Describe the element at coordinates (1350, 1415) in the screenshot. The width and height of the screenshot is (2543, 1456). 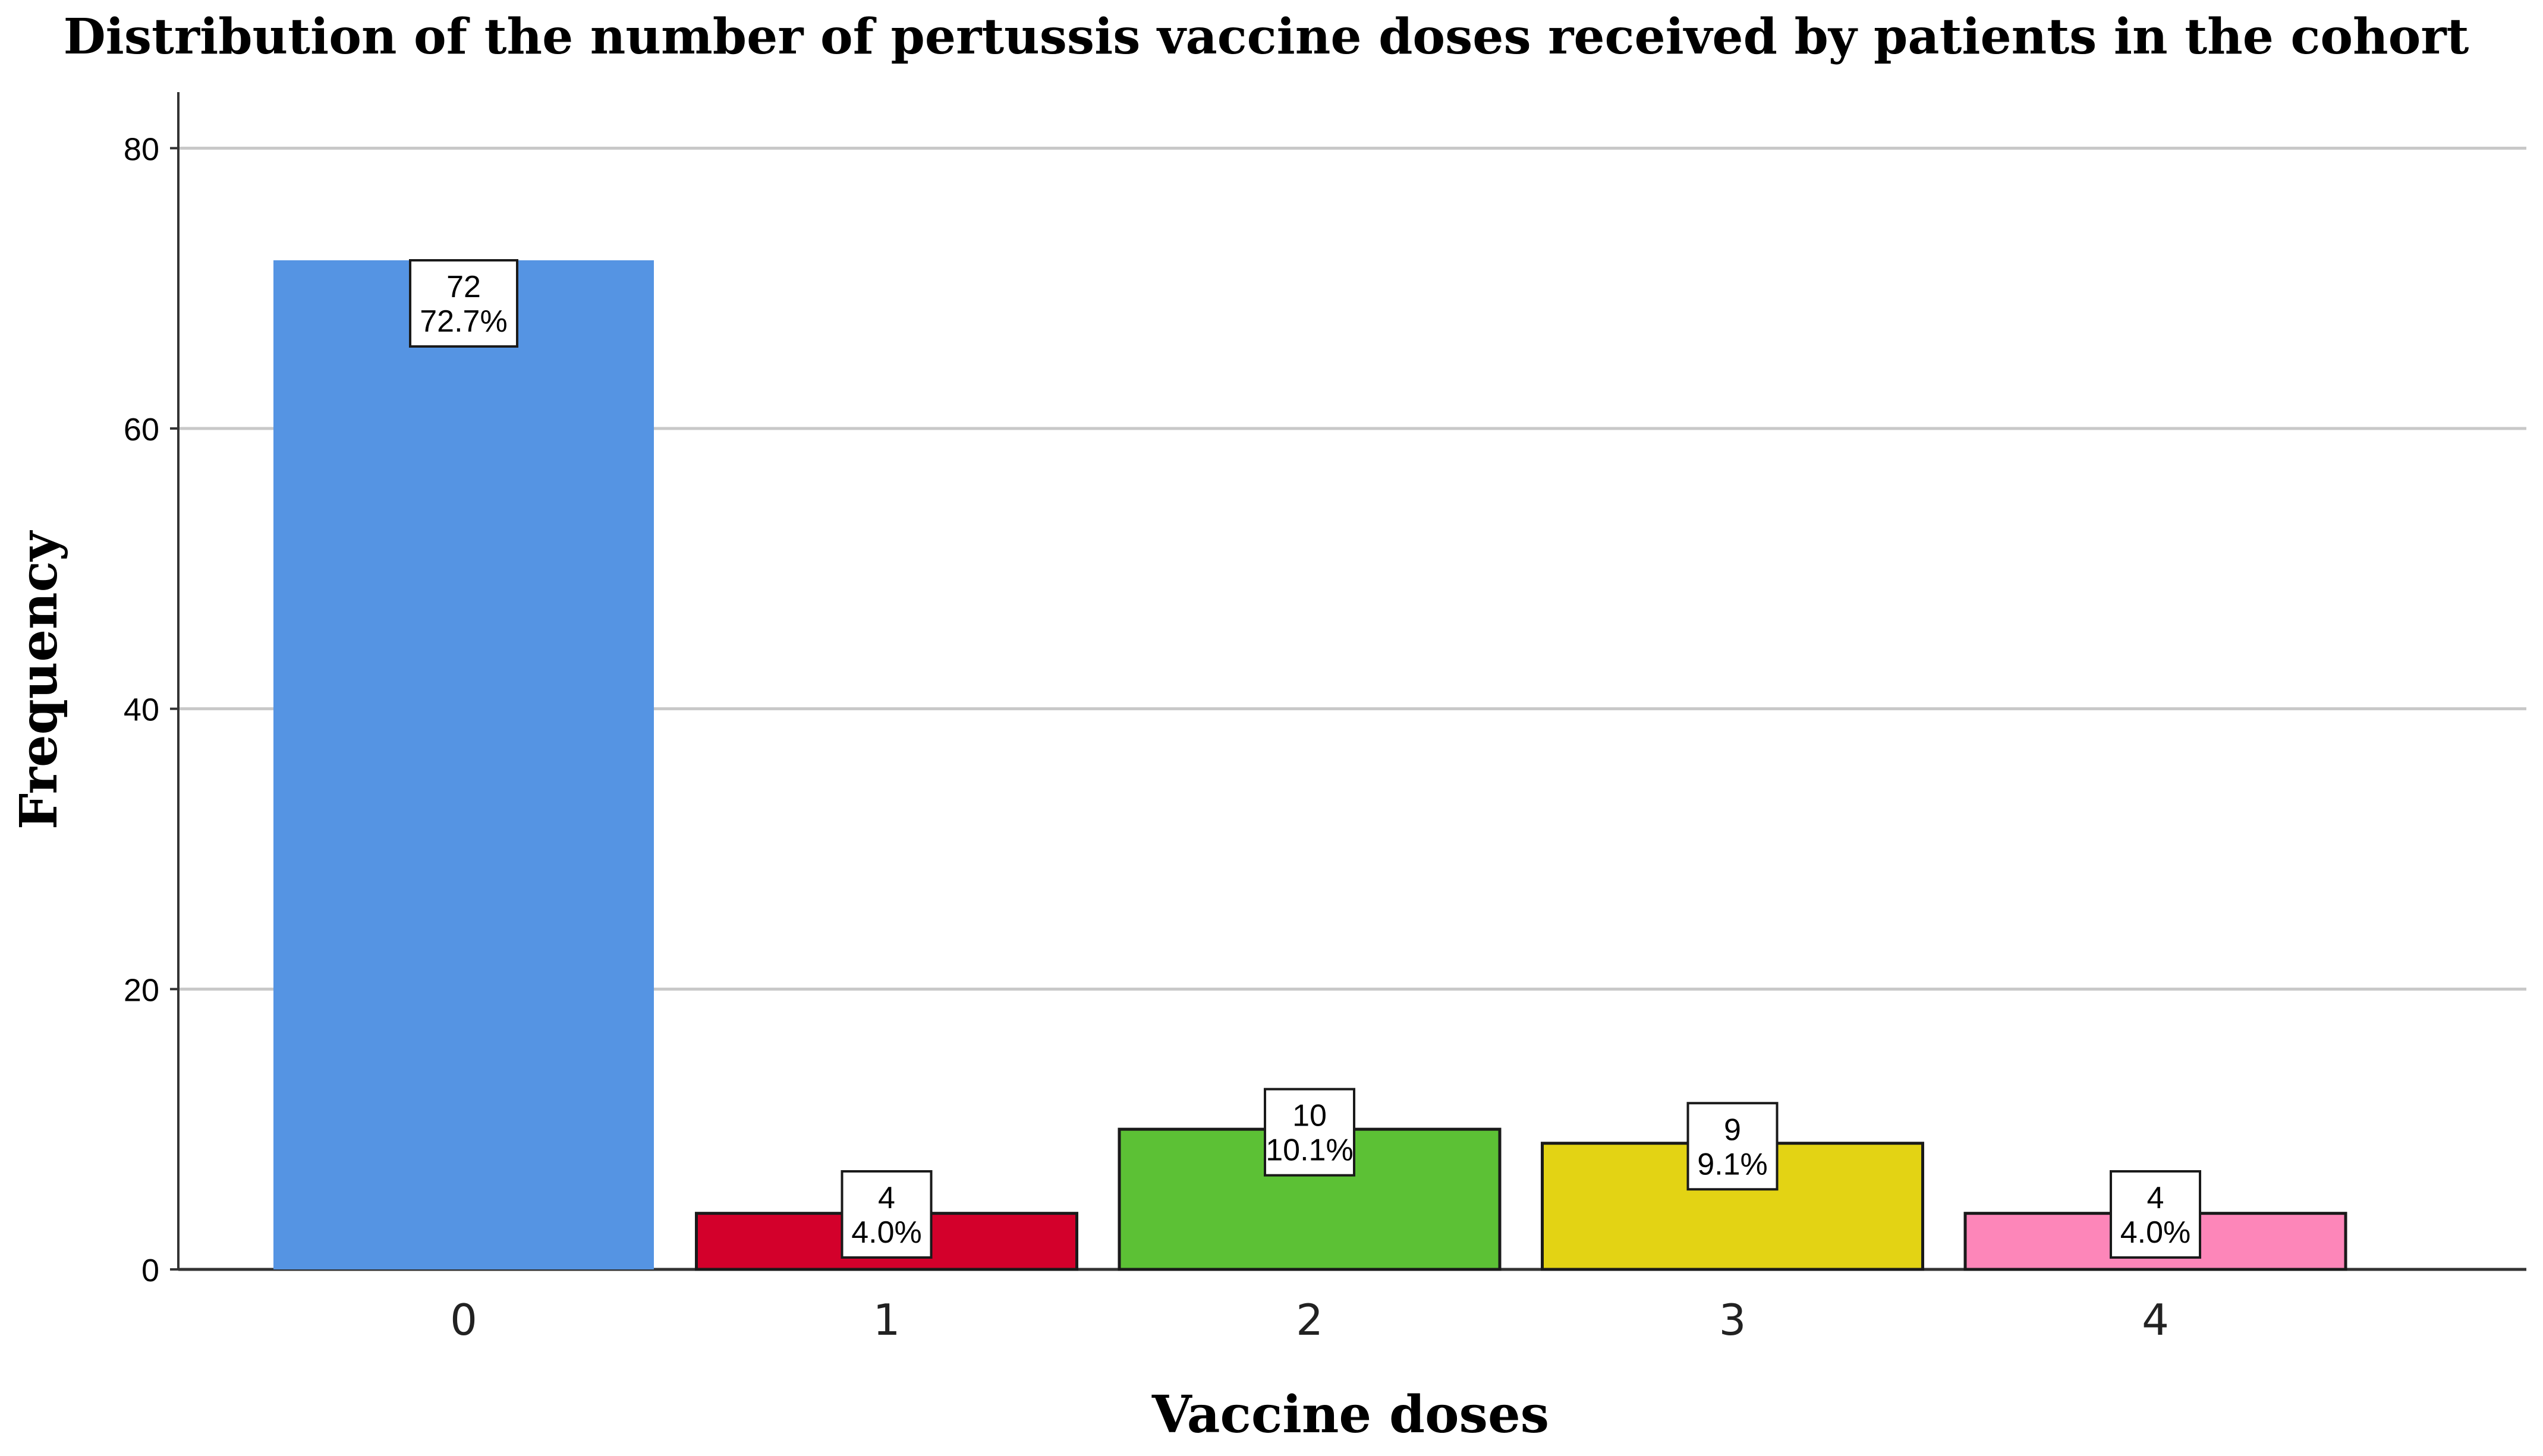
I see `x-axis-title: Vaccine doses` at that location.